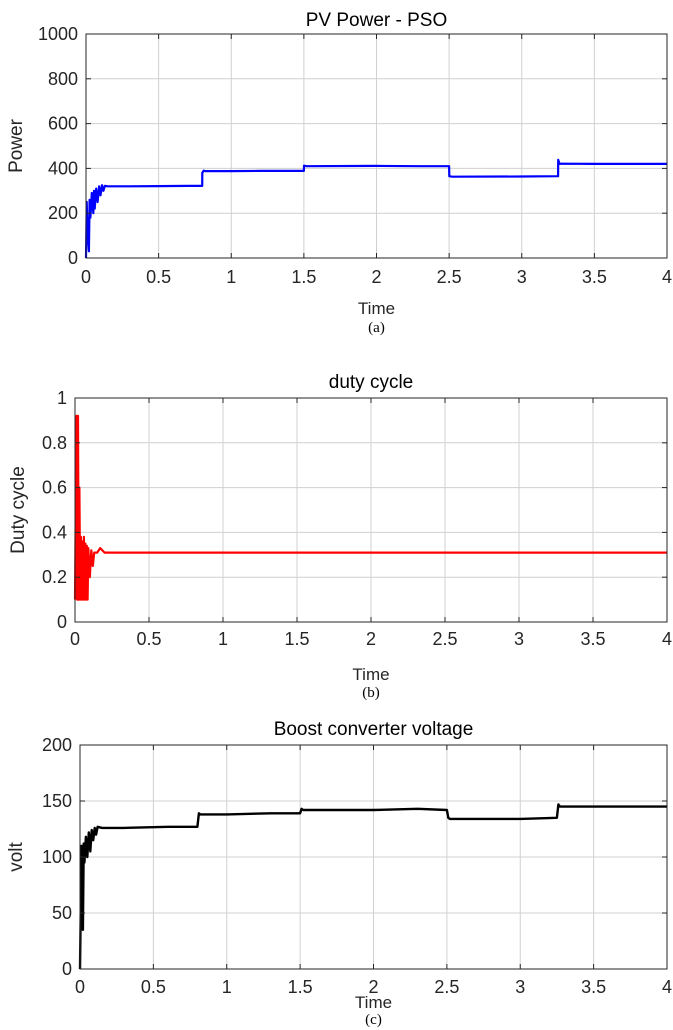 The height and width of the screenshot is (1030, 673). What do you see at coordinates (373, 1020) in the screenshot?
I see `figure-caption: (c)` at bounding box center [373, 1020].